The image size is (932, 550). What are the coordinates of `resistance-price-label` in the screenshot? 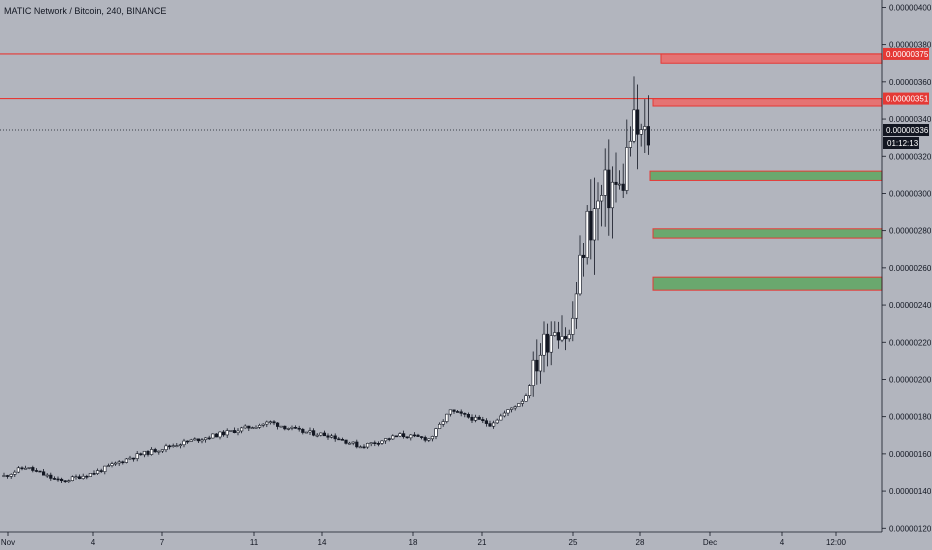 It's located at (906, 53).